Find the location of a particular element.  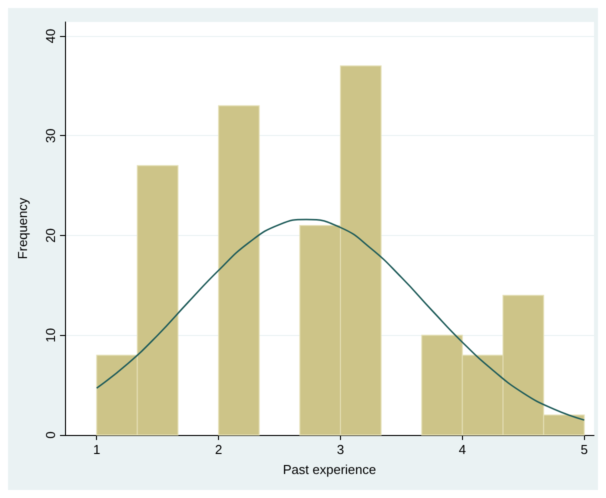

x-tick-label: 3 is located at coordinates (340, 449).